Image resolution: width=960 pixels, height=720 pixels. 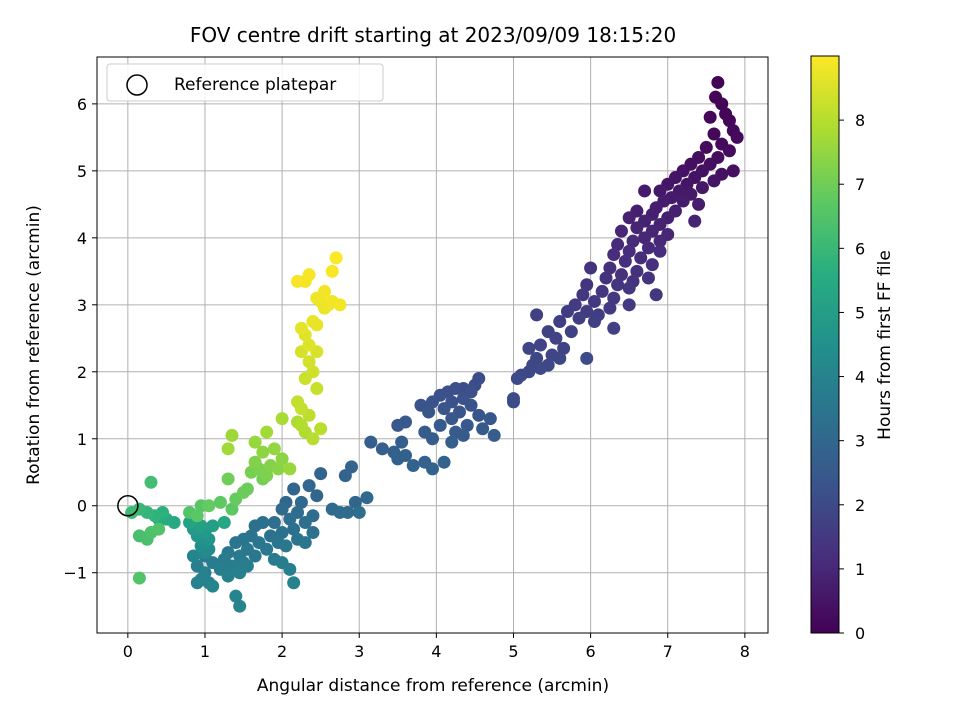 I want to click on x-tick-label: 8, so click(x=745, y=651).